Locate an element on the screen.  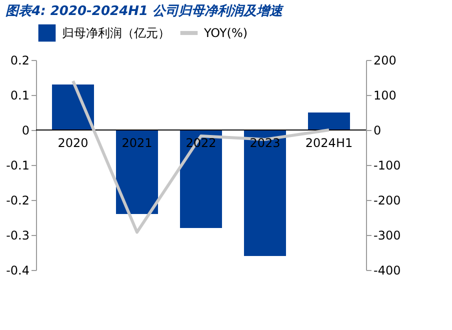
legend-label: YOY(%) is located at coordinates (225, 33).